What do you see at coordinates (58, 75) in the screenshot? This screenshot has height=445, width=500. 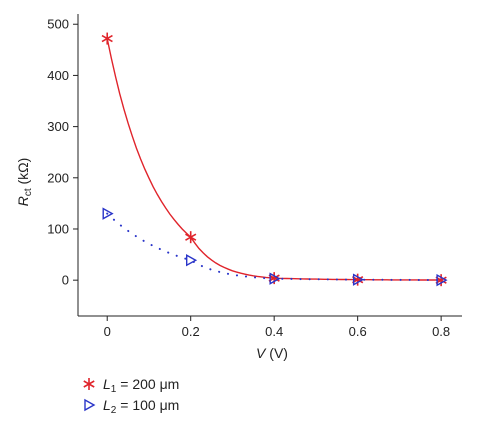 I see `y-tick-label: 400` at bounding box center [58, 75].